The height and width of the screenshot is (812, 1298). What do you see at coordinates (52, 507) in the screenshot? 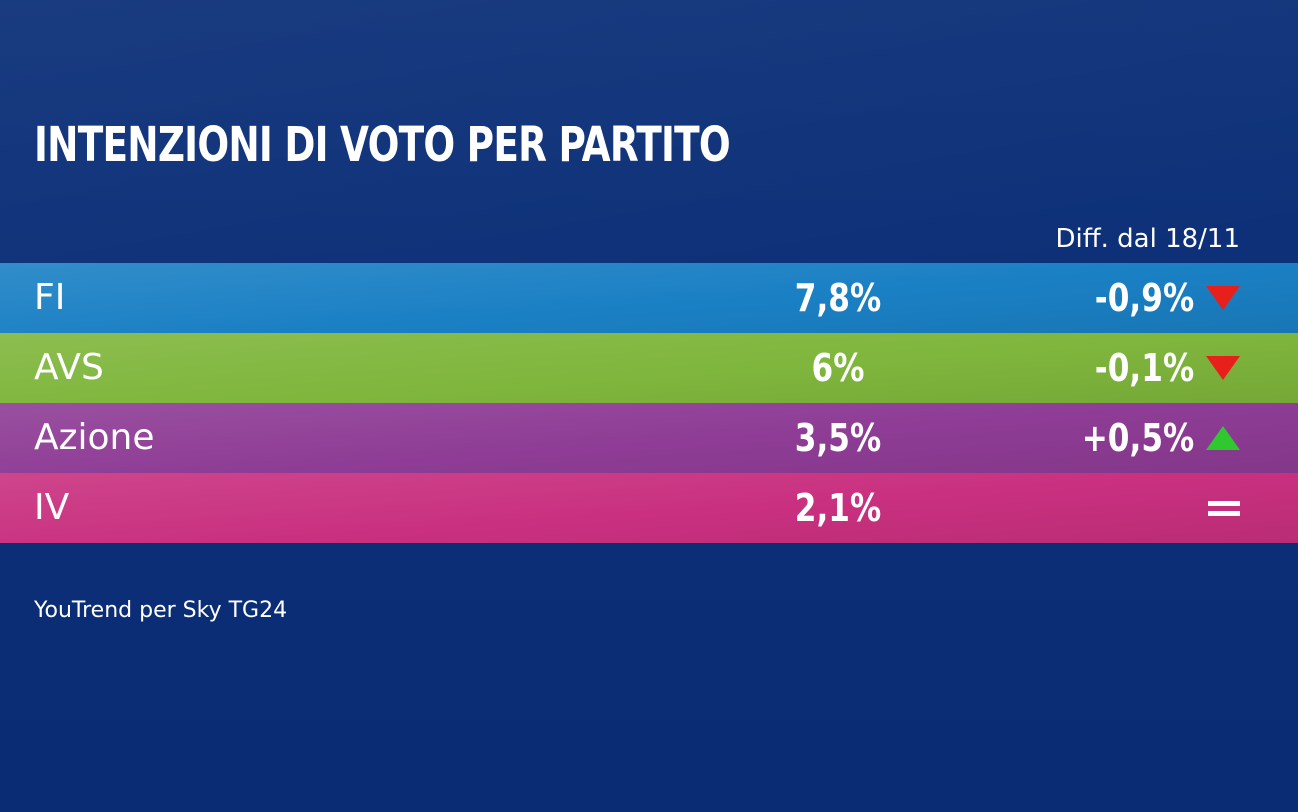
I see `party-name: IV` at bounding box center [52, 507].